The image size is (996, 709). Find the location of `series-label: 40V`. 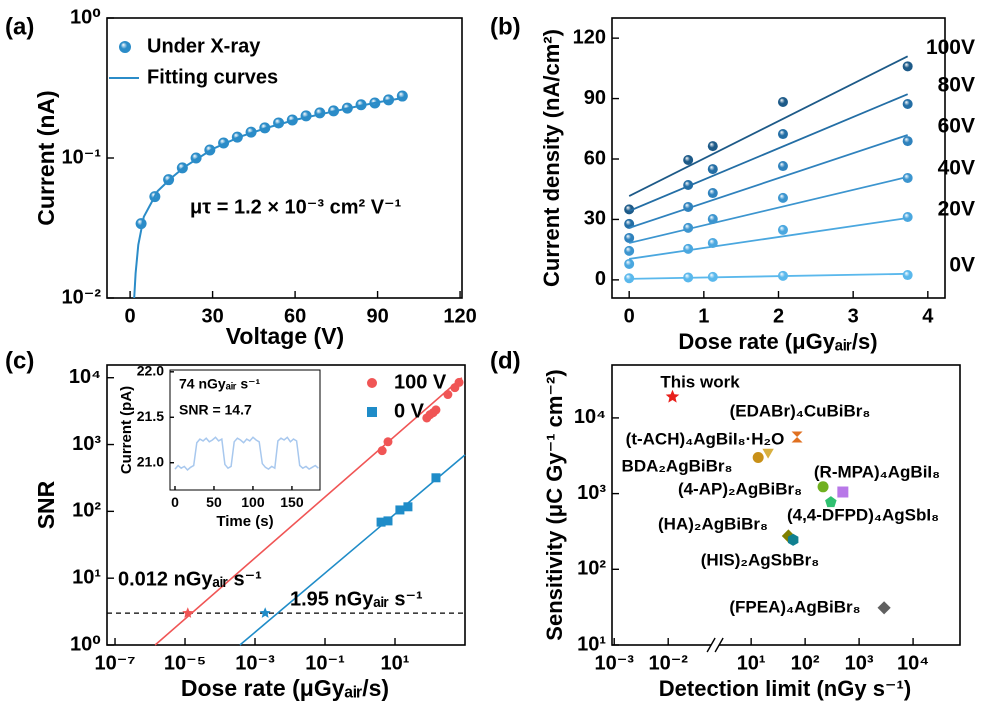

series-label: 40V is located at coordinates (956, 167).